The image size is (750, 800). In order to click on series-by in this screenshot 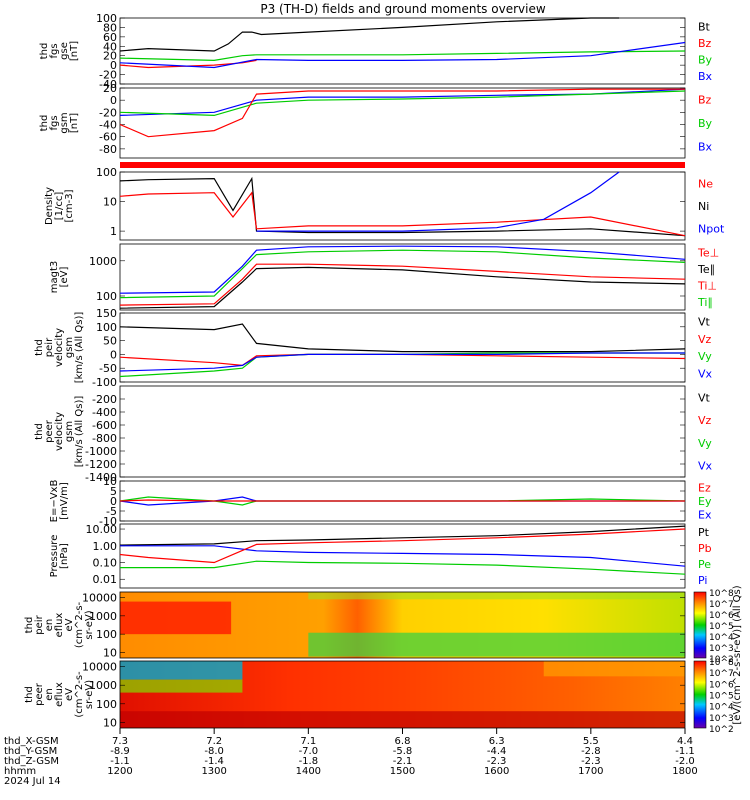, I will do `click(402, 56)`.